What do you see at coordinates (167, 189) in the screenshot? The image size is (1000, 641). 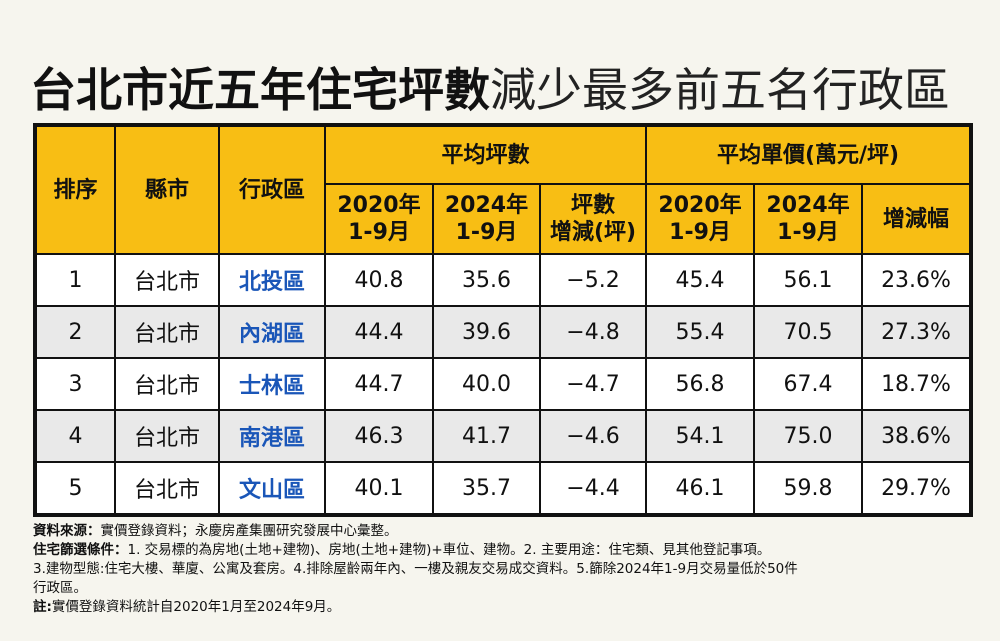 I see `header-county: 縣市` at bounding box center [167, 189].